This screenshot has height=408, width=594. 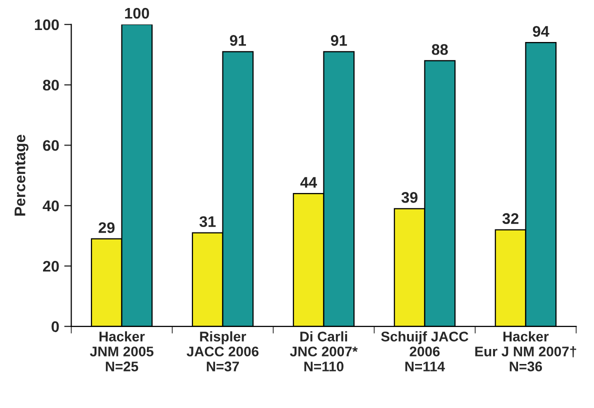 What do you see at coordinates (541, 31) in the screenshot?
I see `data-label: 94` at bounding box center [541, 31].